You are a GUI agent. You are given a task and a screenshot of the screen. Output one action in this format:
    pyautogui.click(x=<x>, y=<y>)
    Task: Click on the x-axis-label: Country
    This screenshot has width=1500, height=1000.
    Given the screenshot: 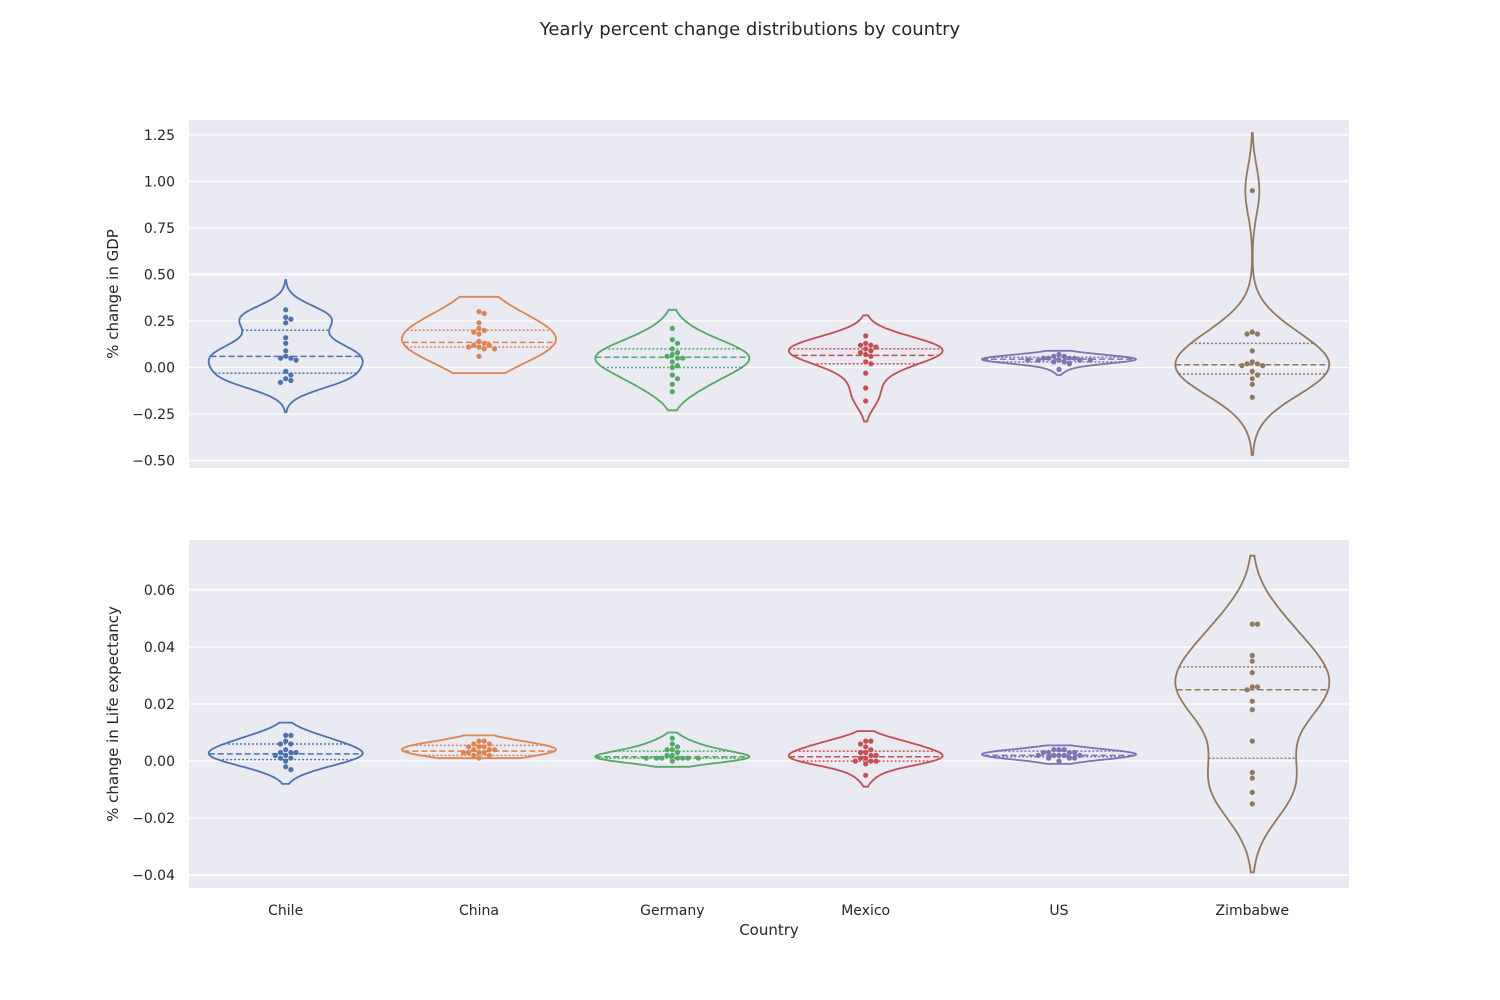 What is the action you would take?
    pyautogui.click(x=769, y=930)
    